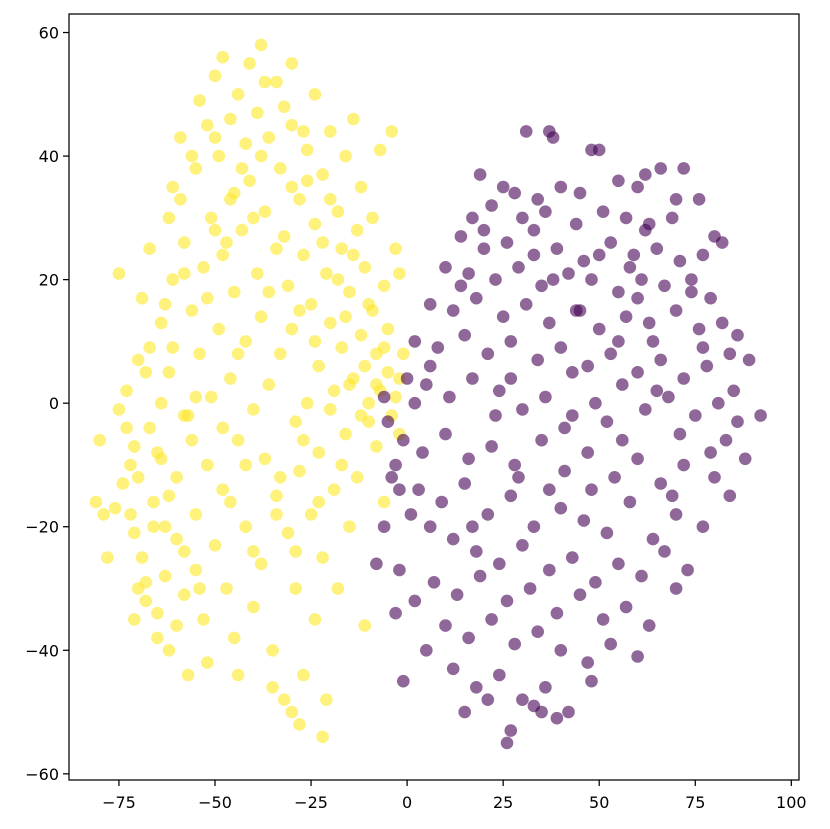 The image size is (830, 829). What do you see at coordinates (49, 280) in the screenshot?
I see `y-tick-label: 20` at bounding box center [49, 280].